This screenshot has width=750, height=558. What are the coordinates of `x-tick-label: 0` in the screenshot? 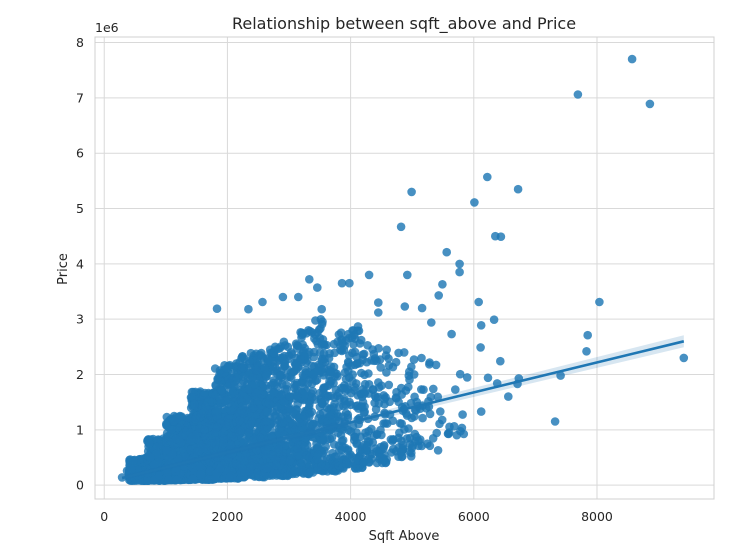 It's located at (104, 516).